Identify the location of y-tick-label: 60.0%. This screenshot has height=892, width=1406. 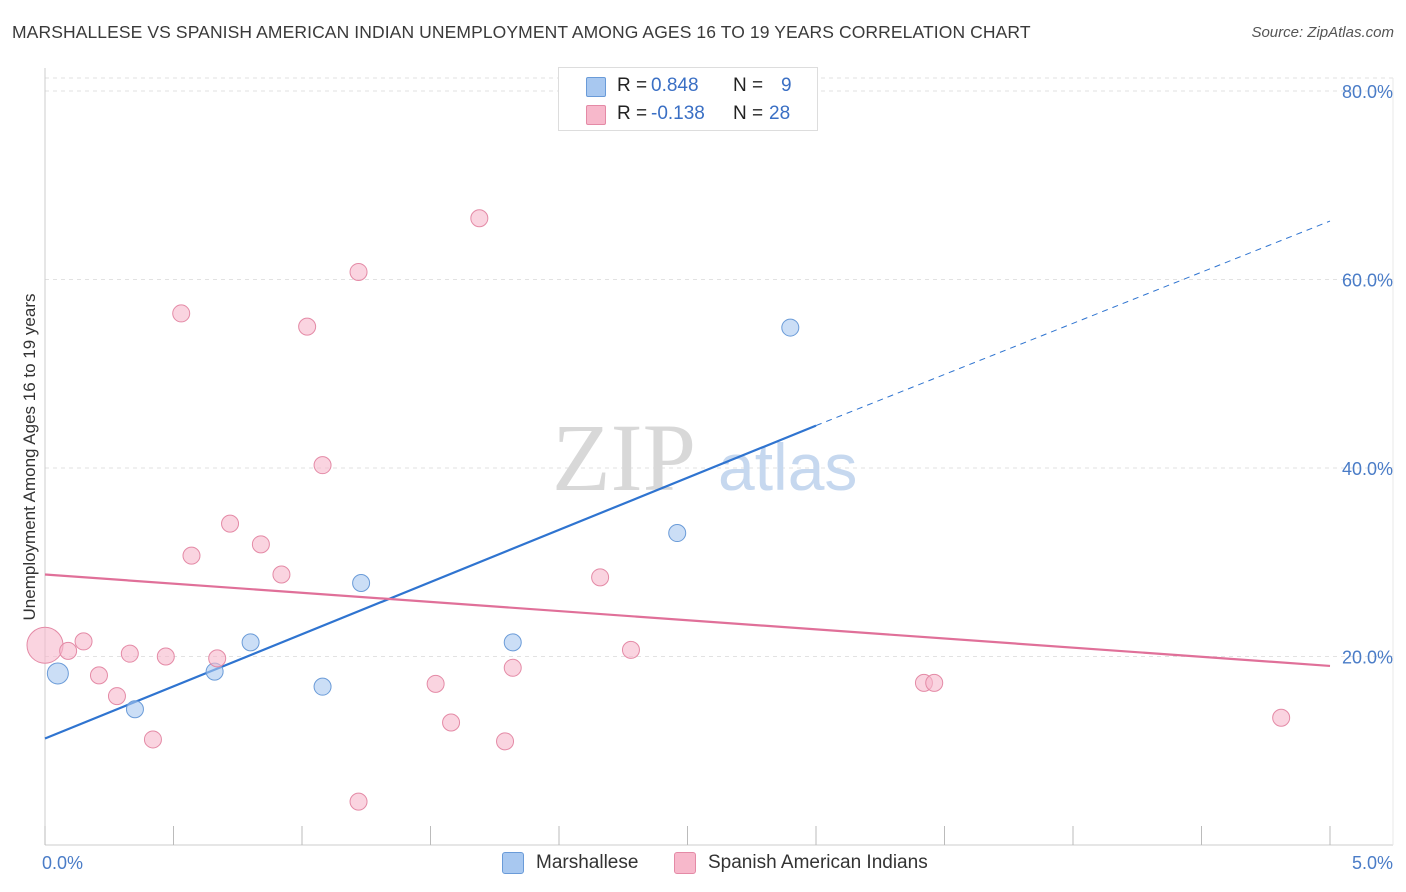
(1367, 281).